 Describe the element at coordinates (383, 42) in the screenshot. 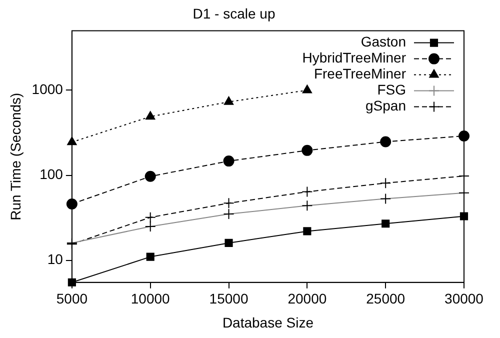

I see `legend-label: Gaston` at that location.